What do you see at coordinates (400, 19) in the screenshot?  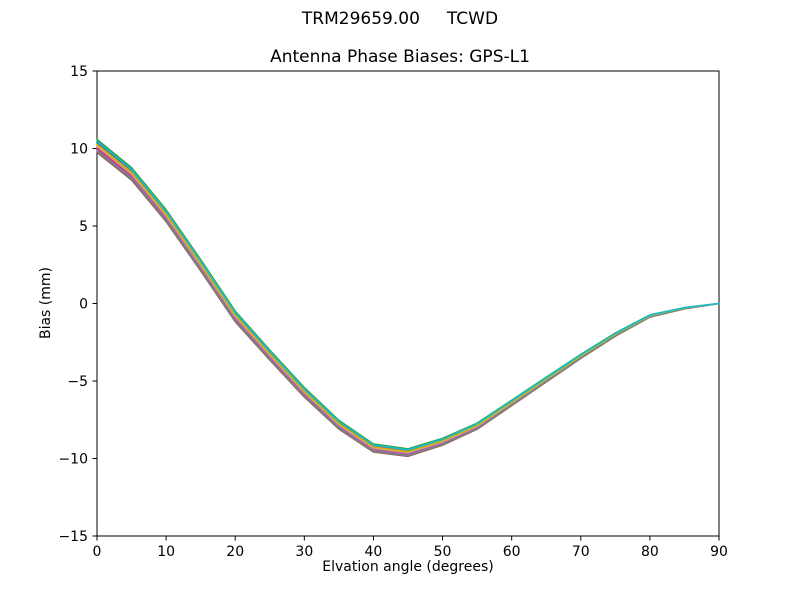 I see `figure-title: TRM29659.00 TCWD` at bounding box center [400, 19].